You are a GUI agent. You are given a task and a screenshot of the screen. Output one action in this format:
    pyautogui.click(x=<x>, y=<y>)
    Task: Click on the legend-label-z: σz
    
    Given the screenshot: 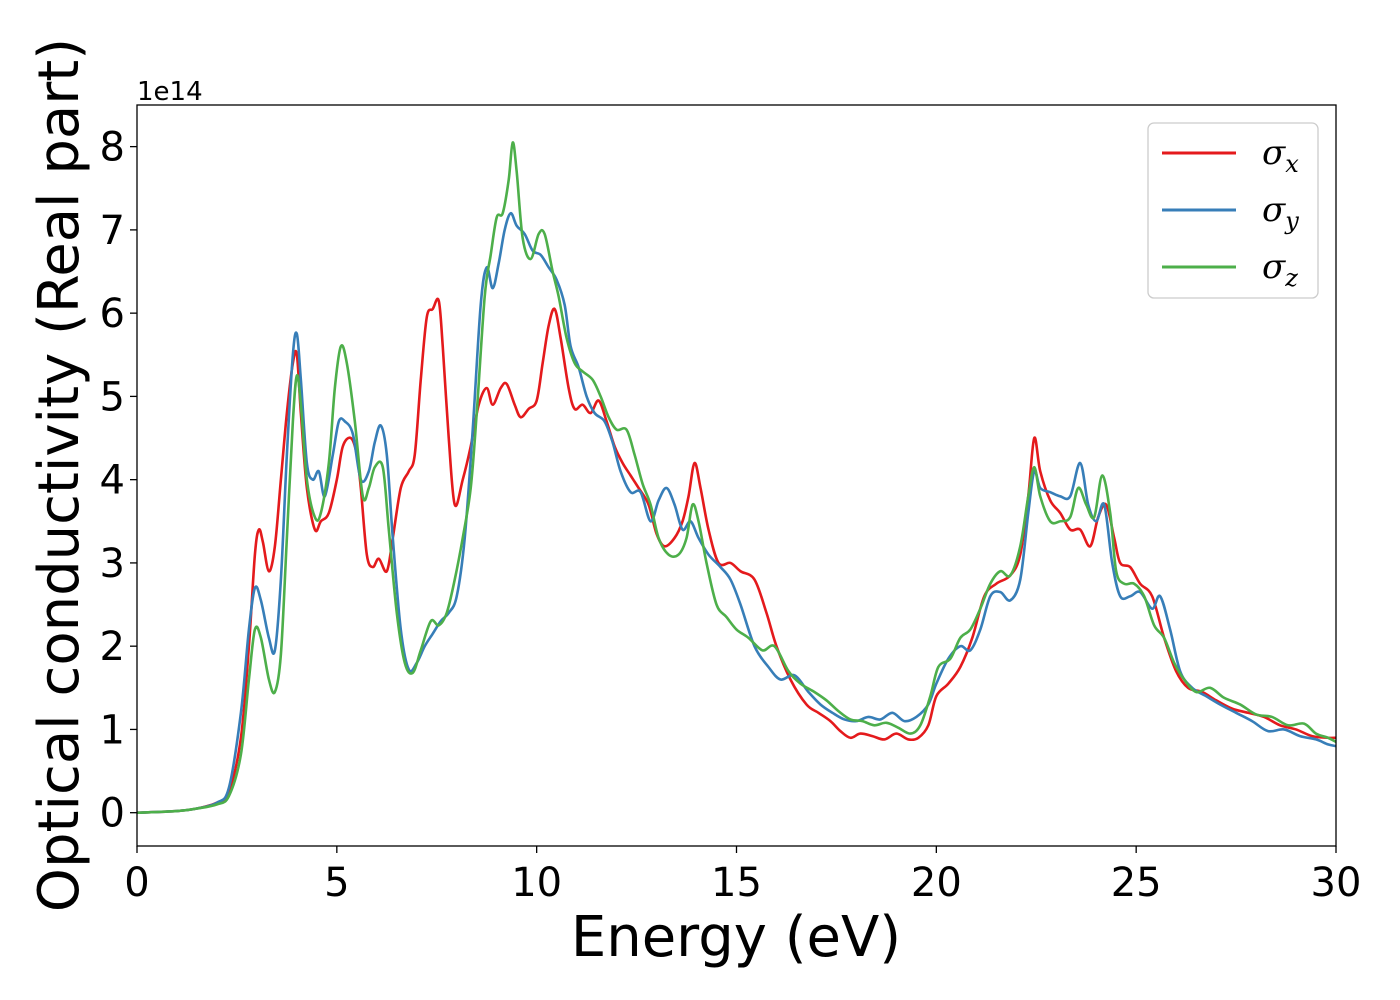 What is the action you would take?
    pyautogui.click(x=1280, y=269)
    